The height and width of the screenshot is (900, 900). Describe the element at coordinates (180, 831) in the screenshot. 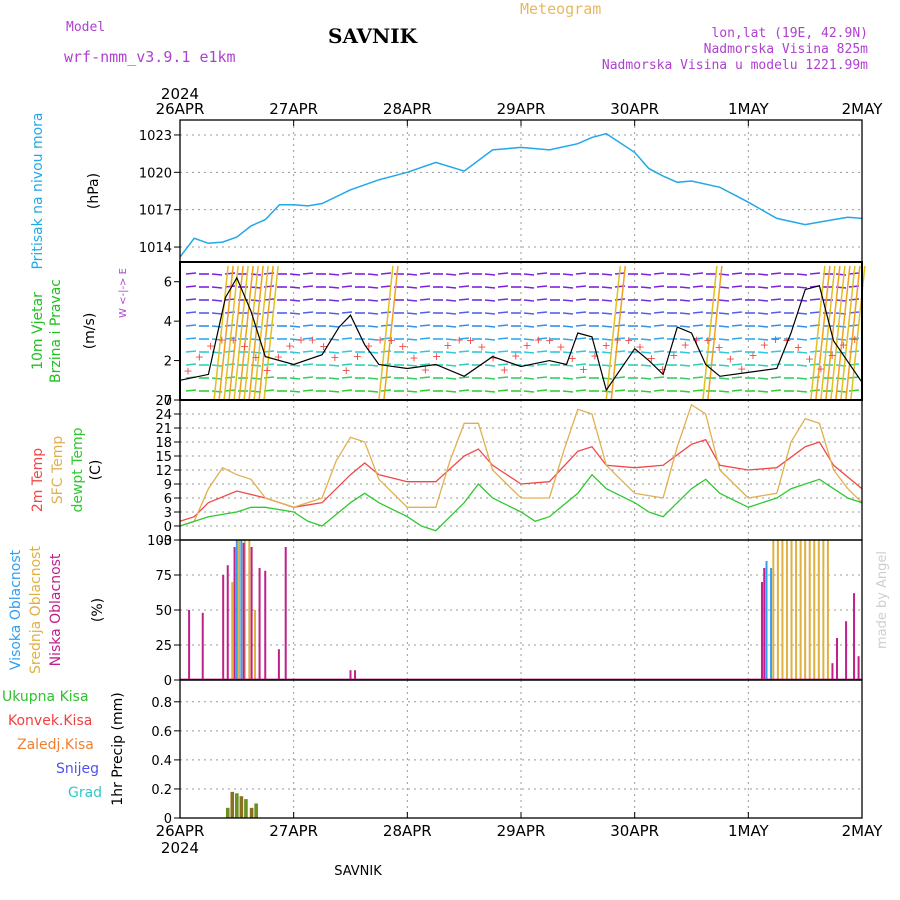

I see `x-tick-label-bottom: 26APR` at that location.